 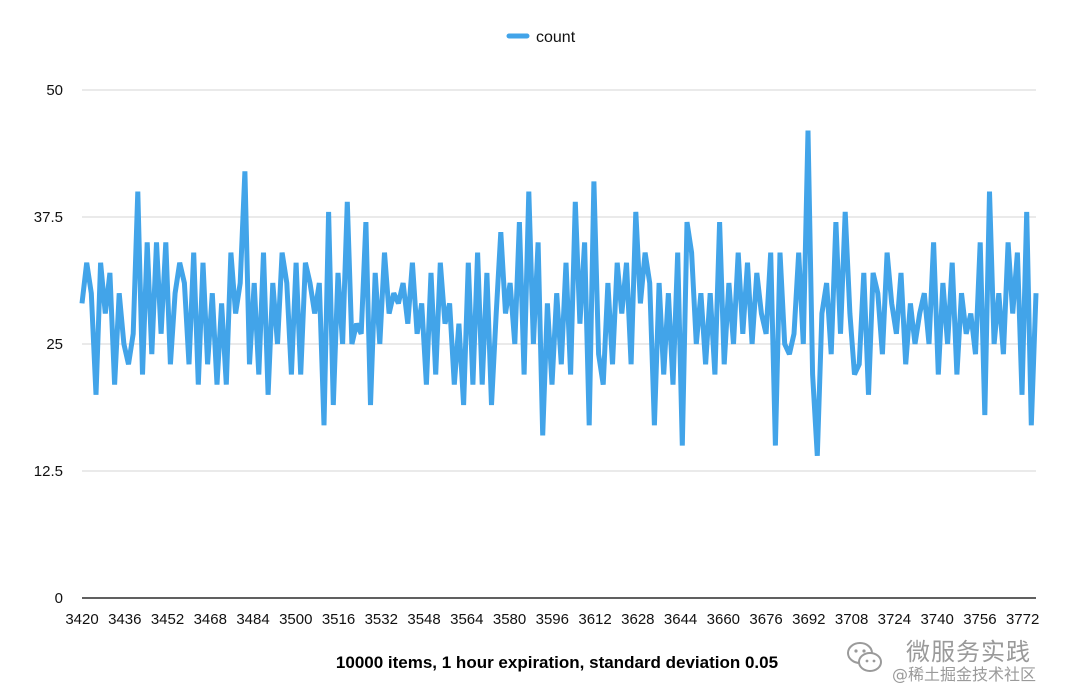 What do you see at coordinates (594, 619) in the screenshot?
I see `x-tick-label: 3612` at bounding box center [594, 619].